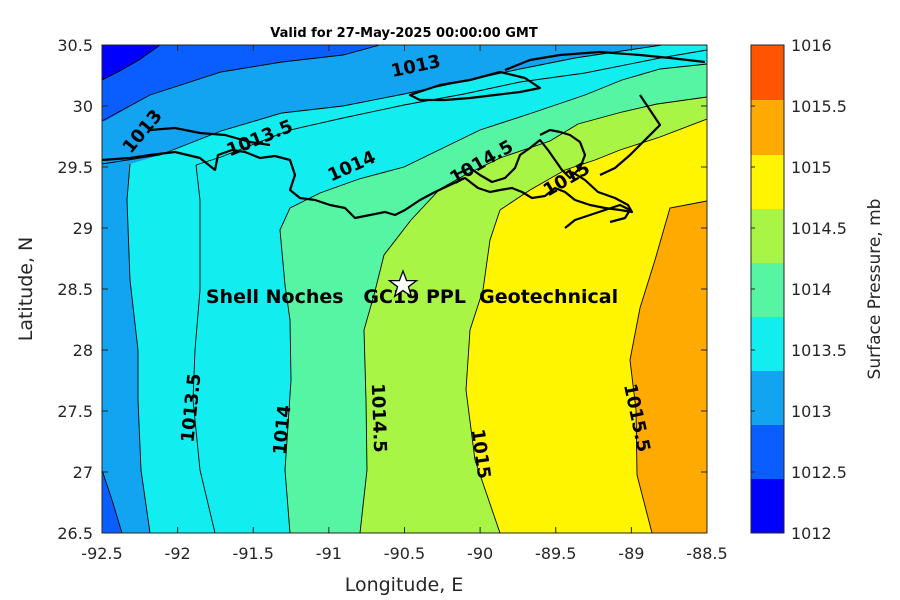 The image size is (900, 600). Describe the element at coordinates (483, 371) in the screenshot. I see `contour-1015-west` at that location.